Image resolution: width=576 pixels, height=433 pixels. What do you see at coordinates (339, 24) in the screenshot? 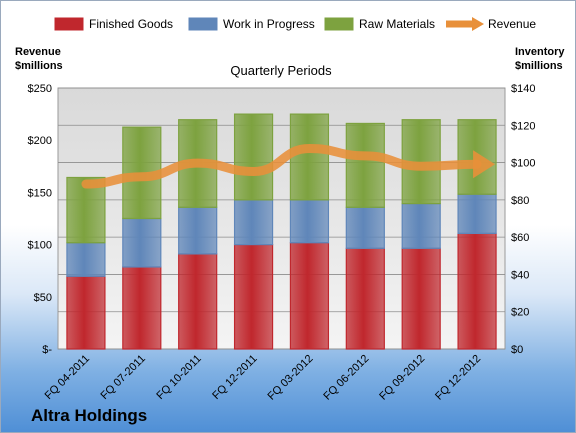
I see `legend-swatch-raw-materials` at bounding box center [339, 24].